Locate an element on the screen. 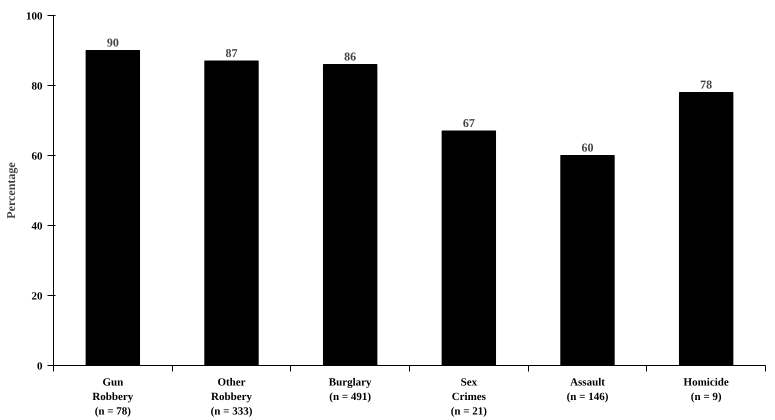 The image size is (775, 420). data-label: 60 is located at coordinates (588, 147).